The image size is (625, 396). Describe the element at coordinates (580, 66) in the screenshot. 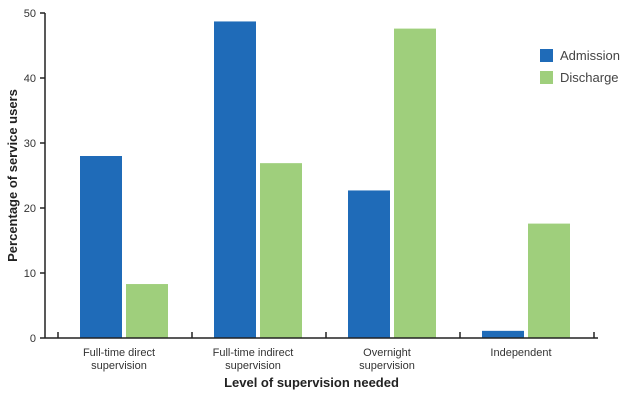

I see `legend: Admission Discharge` at that location.